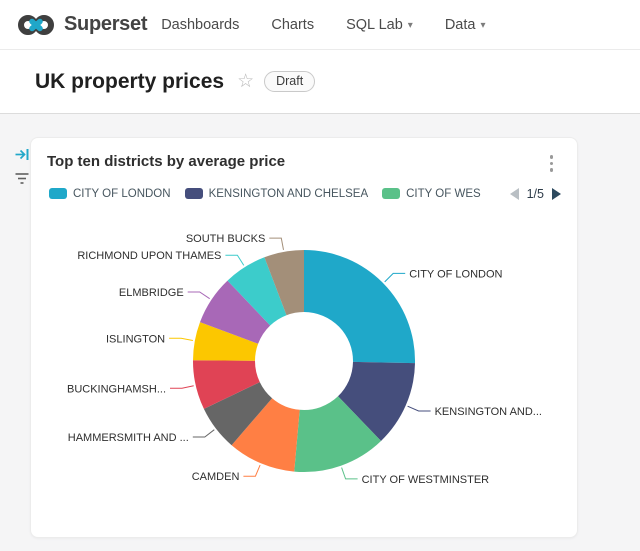  I want to click on pie-slice-label: CAMDEN, so click(216, 477).